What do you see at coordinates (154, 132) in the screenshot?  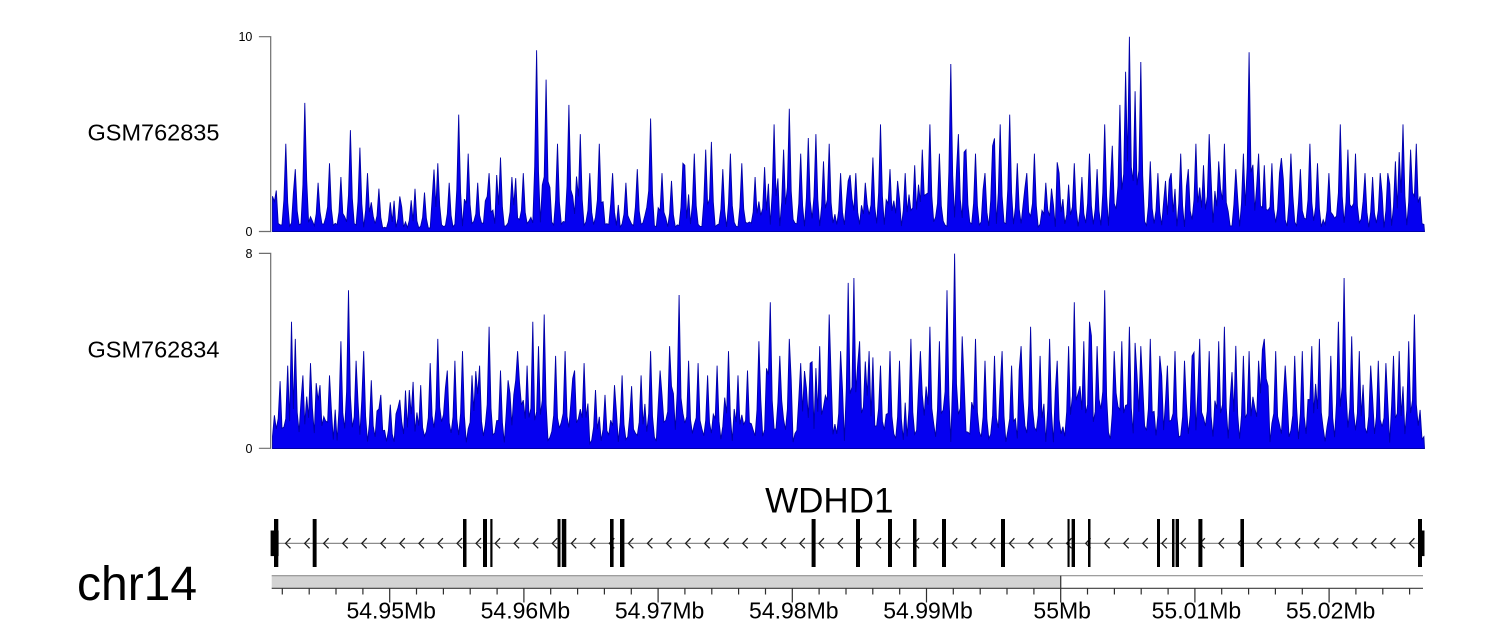 I see `svg-text: GSM762835` at bounding box center [154, 132].